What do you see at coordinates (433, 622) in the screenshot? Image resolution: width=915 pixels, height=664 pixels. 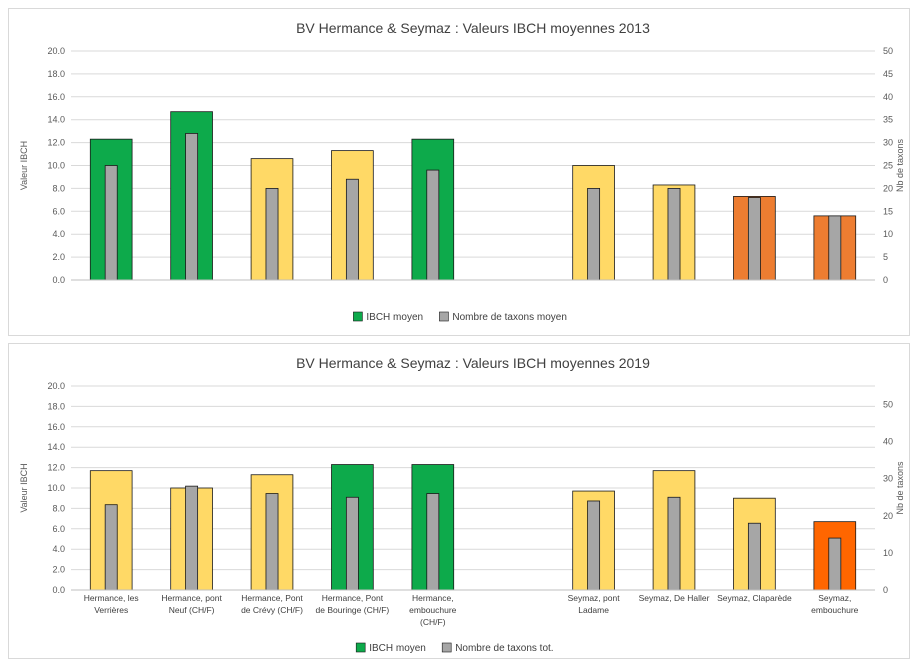 I see `category-label: (CH/F)` at bounding box center [433, 622].